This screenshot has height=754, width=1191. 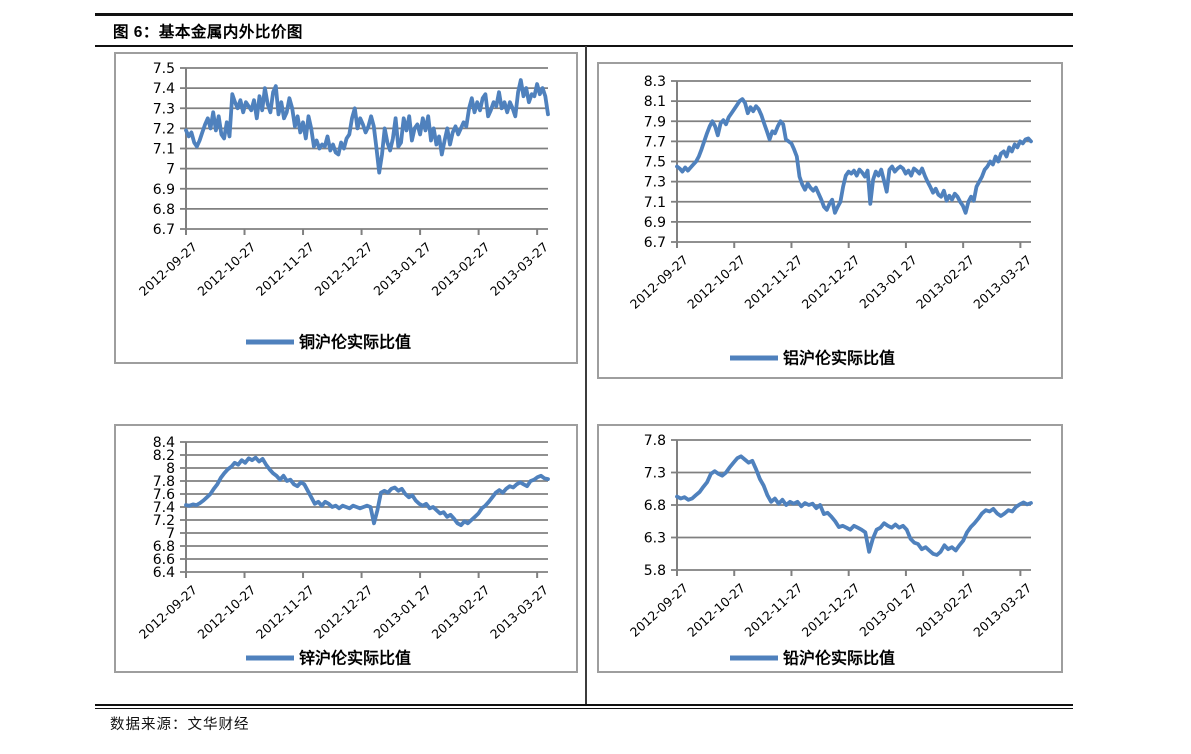 What do you see at coordinates (170, 469) in the screenshot?
I see `zinc-ytick-label: 8` at bounding box center [170, 469].